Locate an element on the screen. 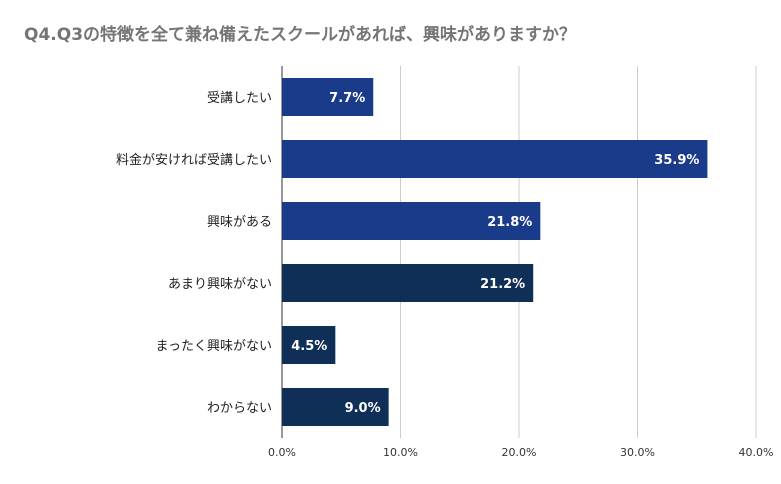 The image size is (781, 484). category-label: まったく興味がない is located at coordinates (214, 346).